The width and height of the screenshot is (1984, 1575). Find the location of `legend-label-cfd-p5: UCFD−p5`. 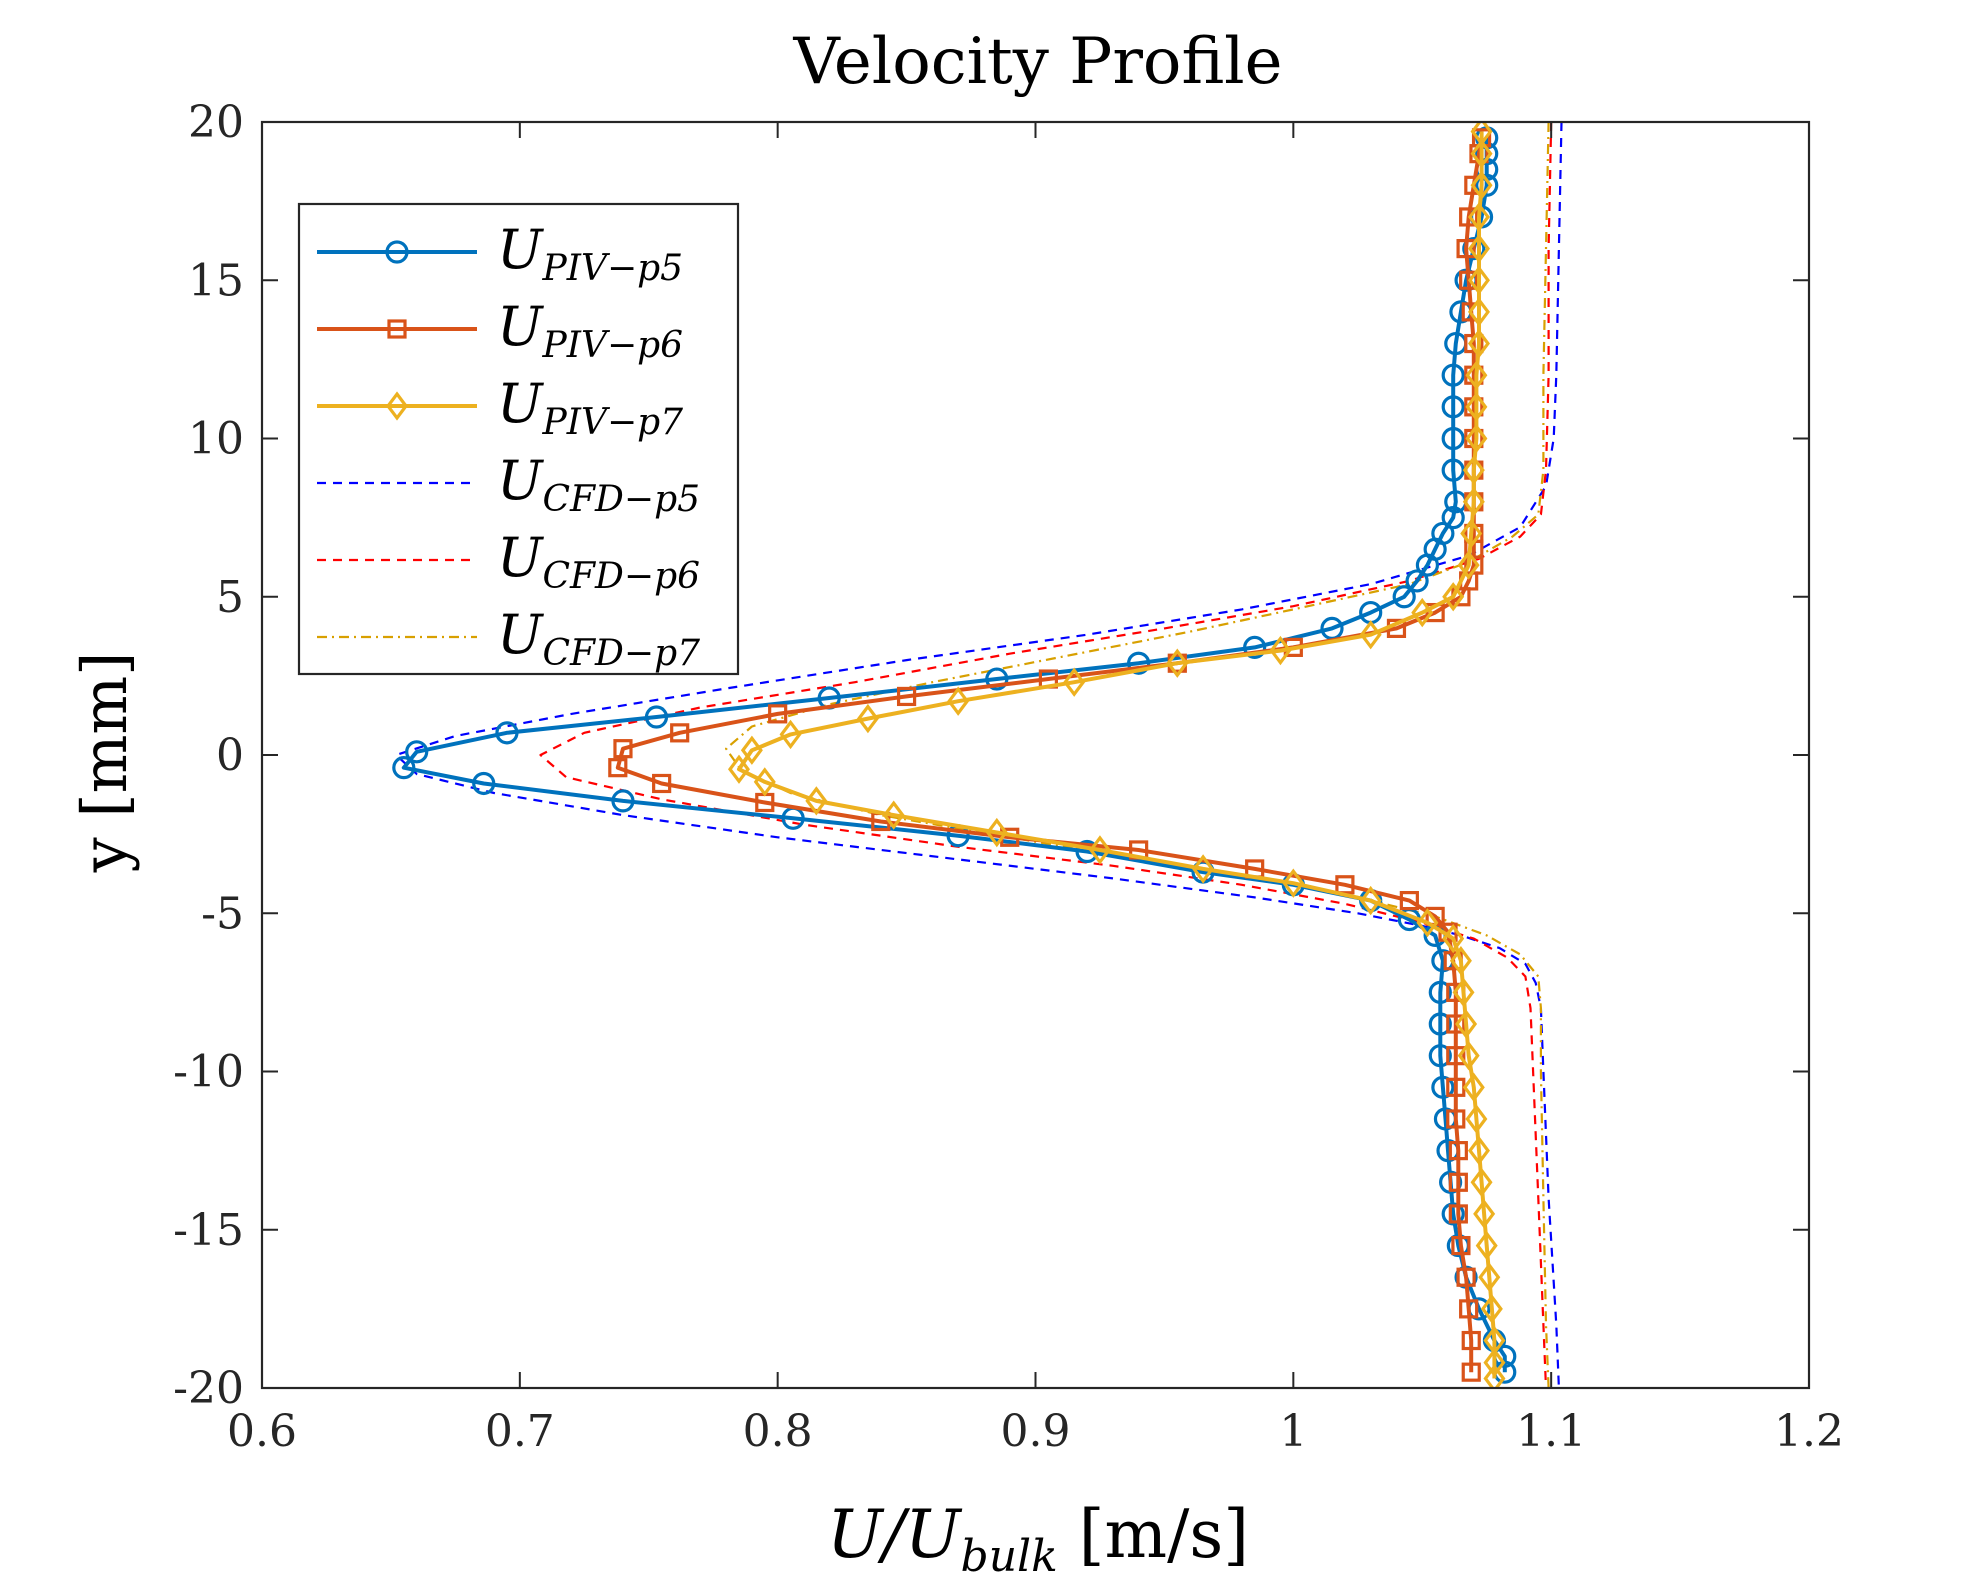

legend-label-cfd-p5: UCFD−p5 is located at coordinates (598, 484).